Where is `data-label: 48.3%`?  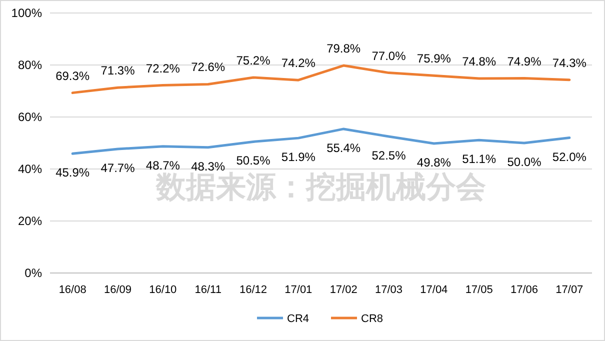 data-label: 48.3% is located at coordinates (208, 166).